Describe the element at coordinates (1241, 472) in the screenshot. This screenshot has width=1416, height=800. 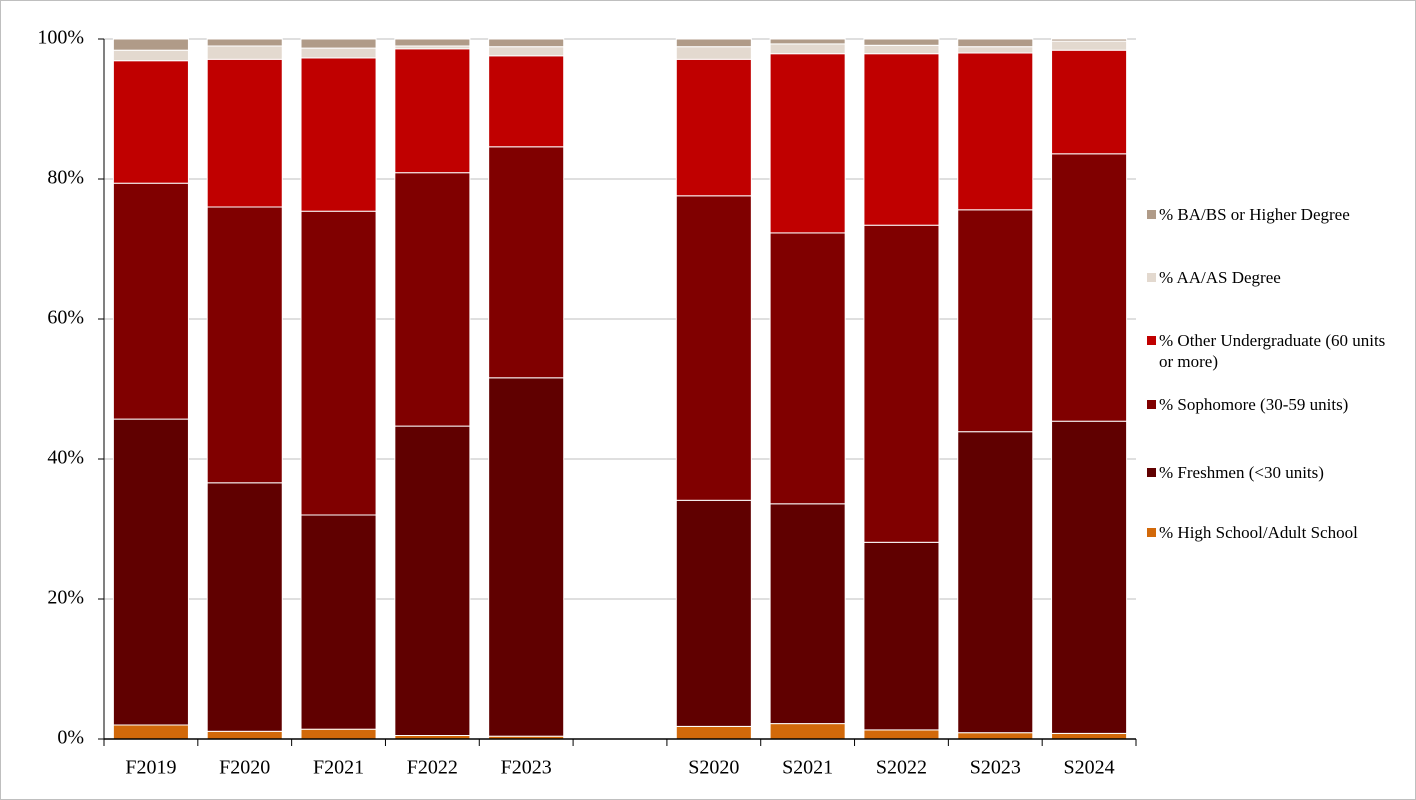
I see `legend-label: % Freshmen (<30 units)` at that location.